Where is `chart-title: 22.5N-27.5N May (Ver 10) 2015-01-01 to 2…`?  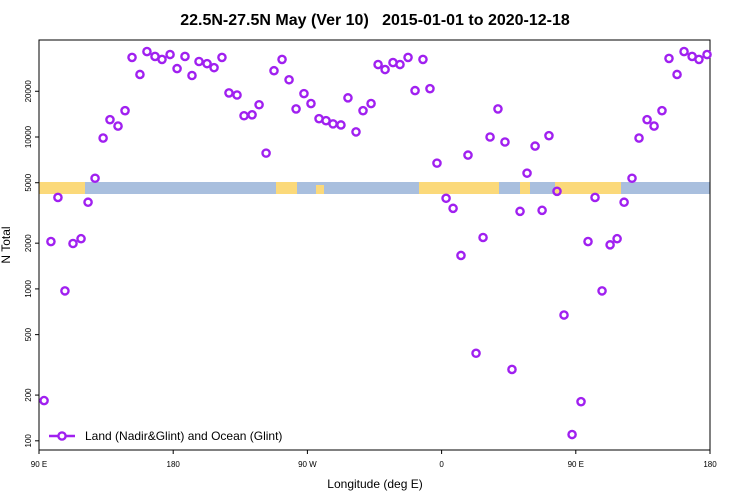
chart-title: 22.5N-27.5N May (Ver 10) 2015-01-01 to 2… is located at coordinates (375, 20).